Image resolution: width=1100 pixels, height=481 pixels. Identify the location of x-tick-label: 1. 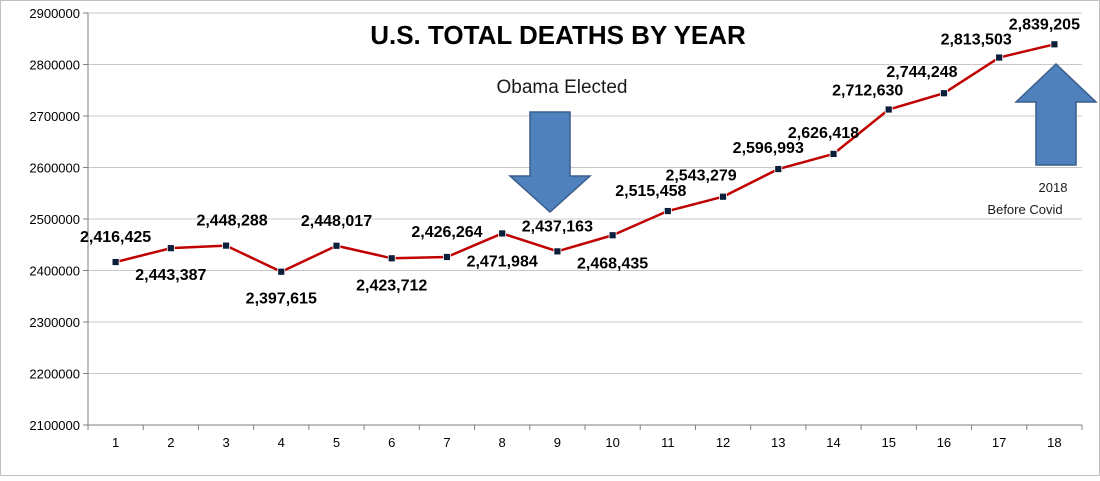
(115, 442).